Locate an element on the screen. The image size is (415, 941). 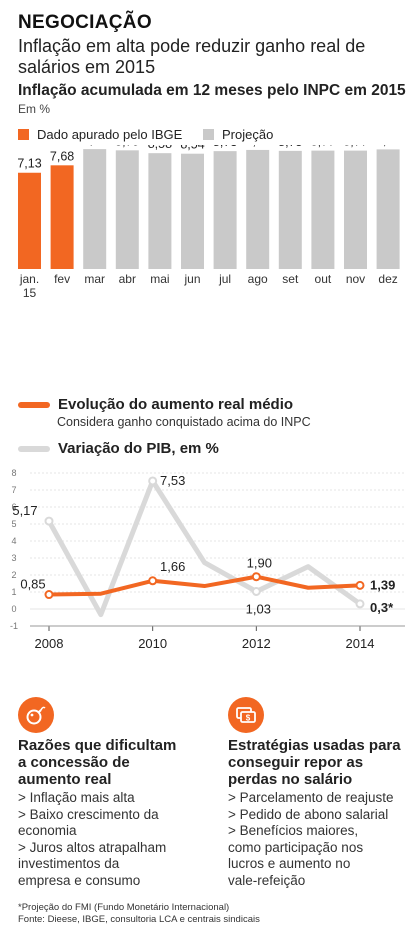
x-tick-label: 2010 is located at coordinates (152, 643).